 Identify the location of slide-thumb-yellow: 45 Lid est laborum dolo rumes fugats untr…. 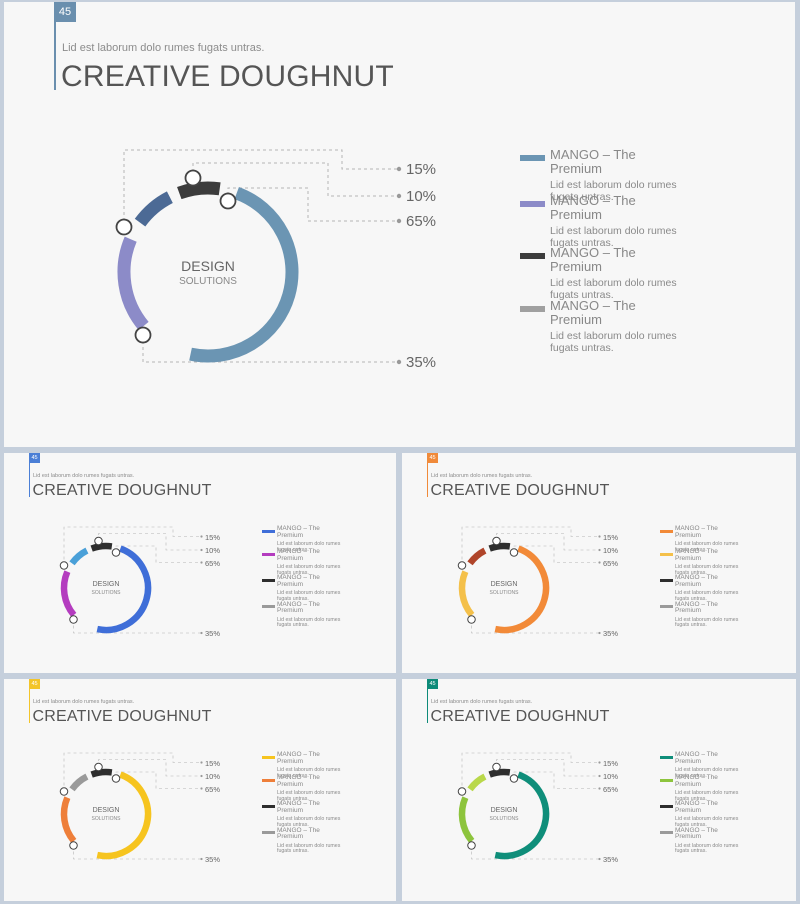
(200, 790).